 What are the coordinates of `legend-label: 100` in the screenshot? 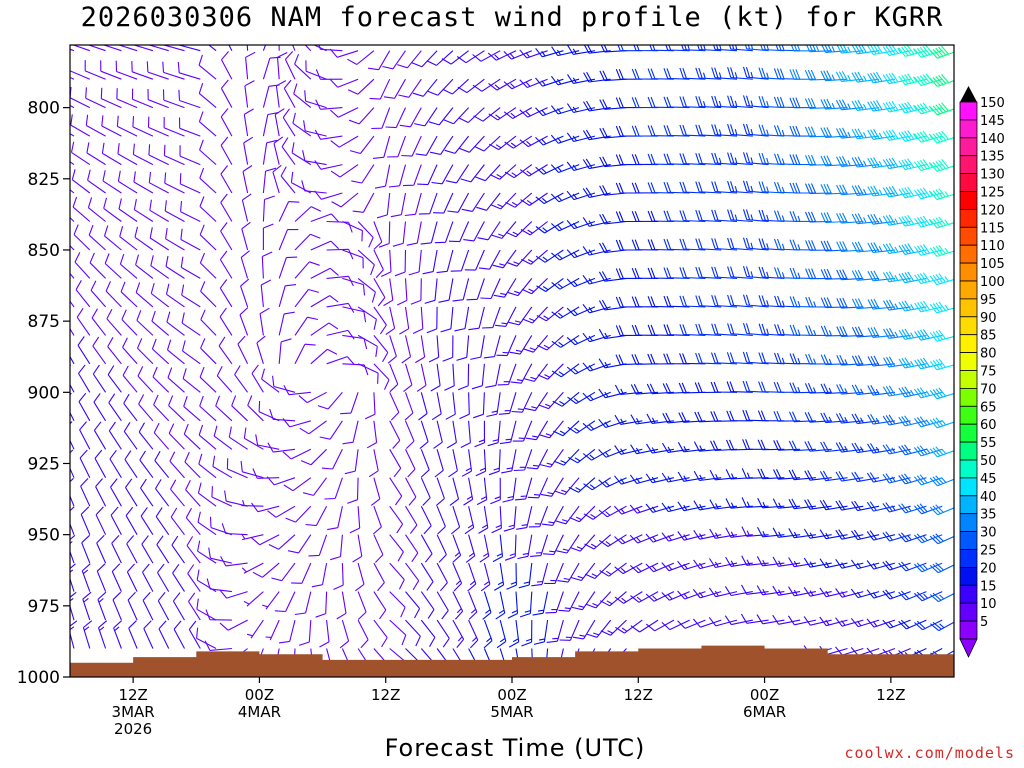 It's located at (992, 282).